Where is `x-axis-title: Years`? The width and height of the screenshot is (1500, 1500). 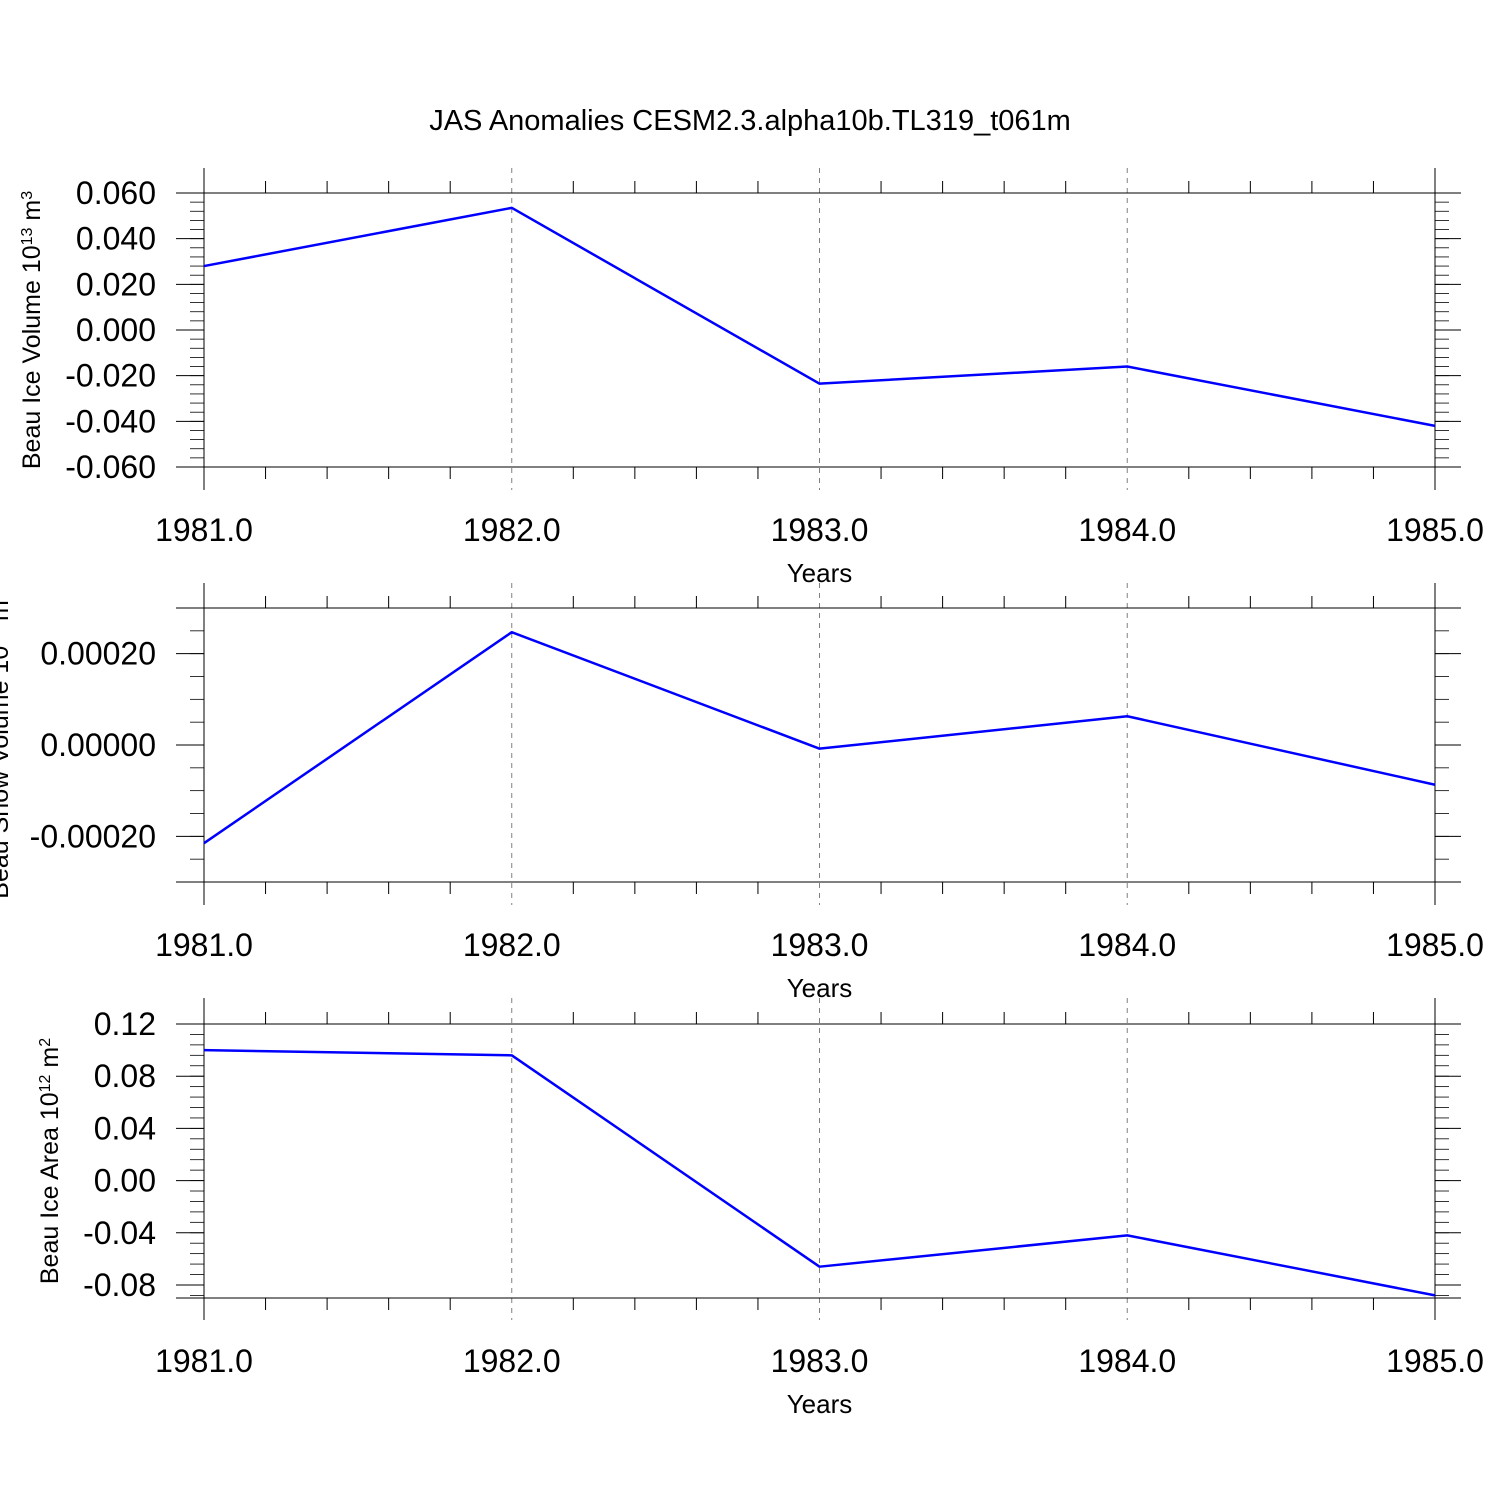
x-axis-title: Years is located at coordinates (820, 1404).